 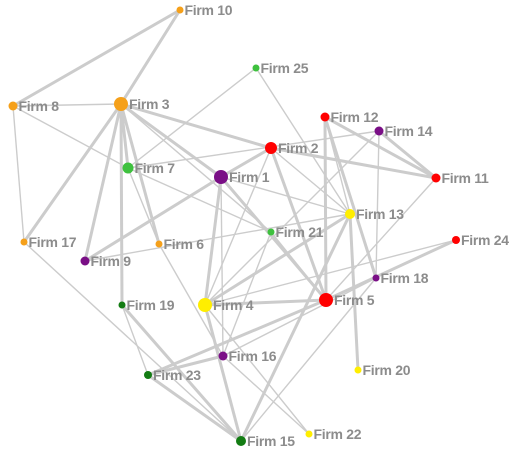 I want to click on node-label-firm-18: Firm 18, so click(x=405, y=278).